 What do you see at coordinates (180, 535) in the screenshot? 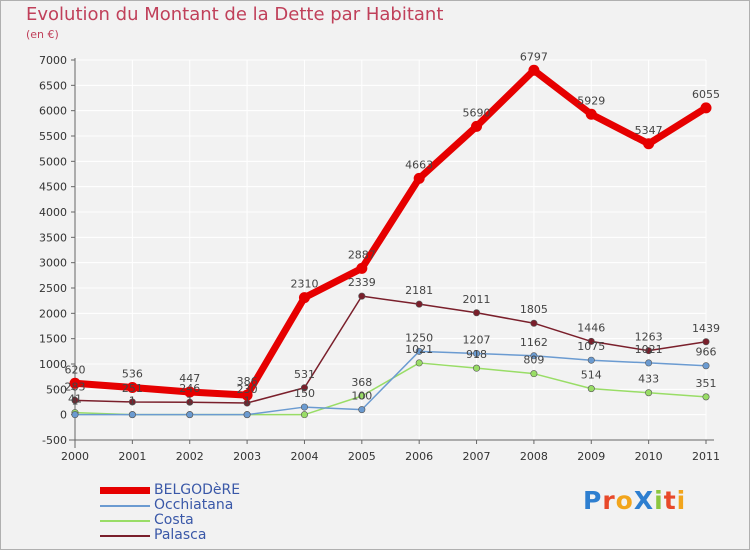
I see `legend-label: Palasca` at bounding box center [180, 535].